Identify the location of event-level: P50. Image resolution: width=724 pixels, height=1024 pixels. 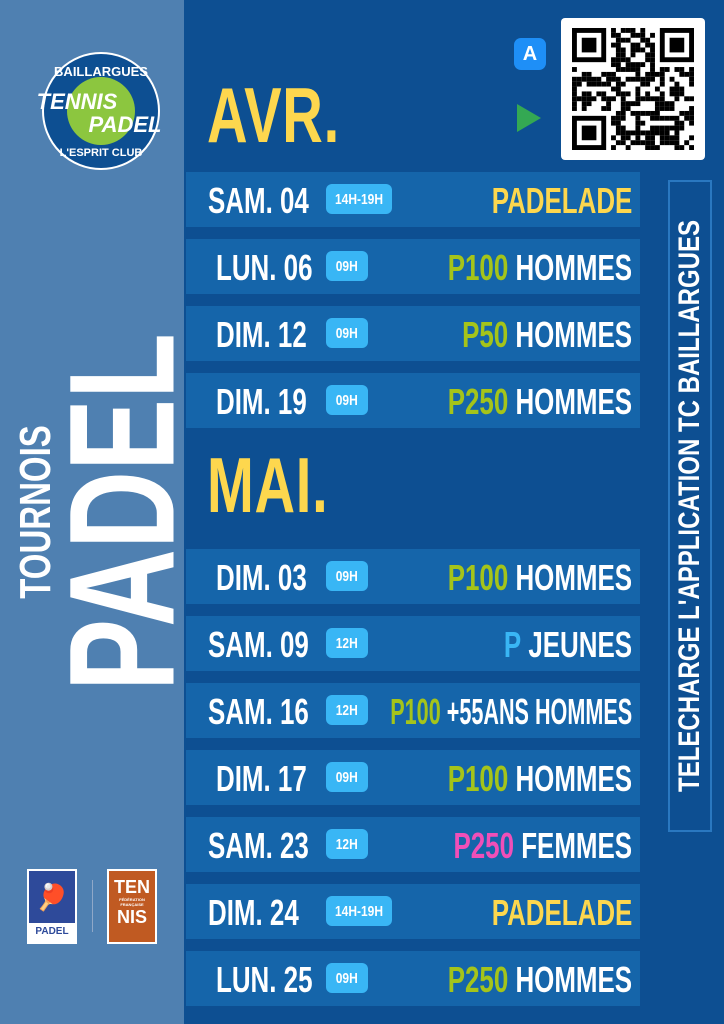
(485, 334).